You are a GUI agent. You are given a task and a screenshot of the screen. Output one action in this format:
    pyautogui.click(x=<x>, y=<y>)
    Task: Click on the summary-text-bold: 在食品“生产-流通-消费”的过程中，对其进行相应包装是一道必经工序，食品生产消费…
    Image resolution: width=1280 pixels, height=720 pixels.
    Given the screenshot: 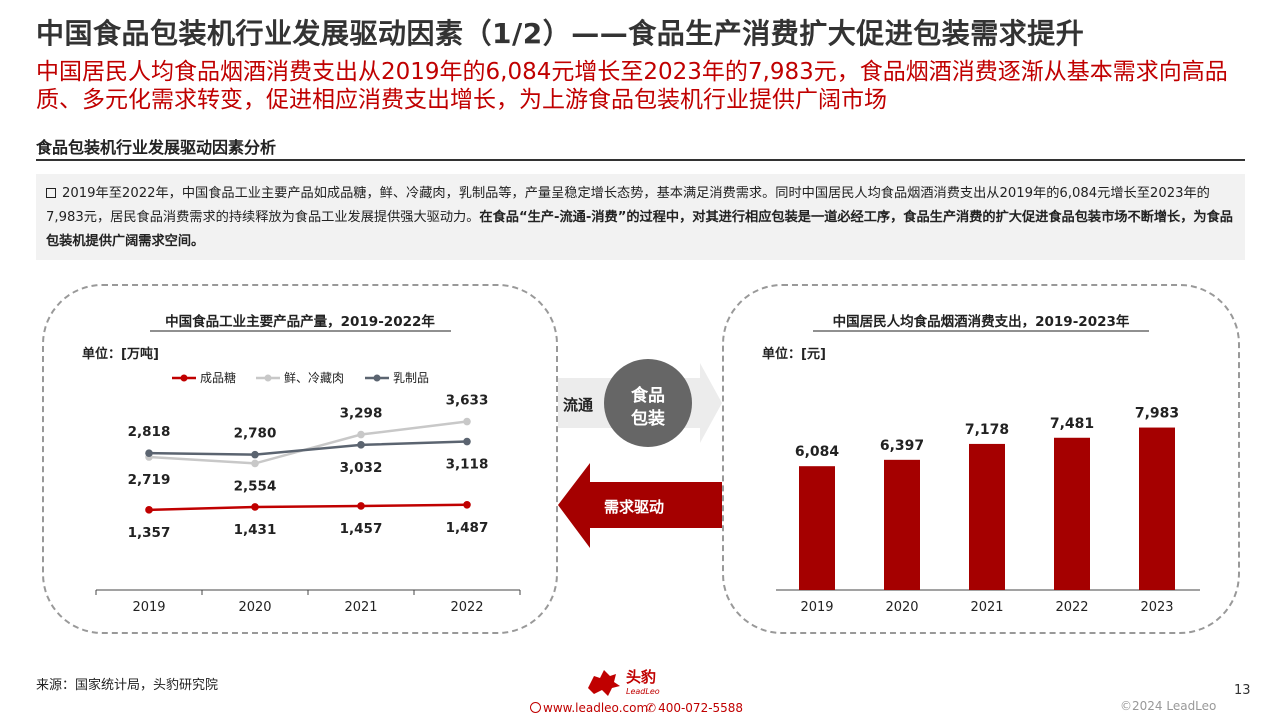 What is the action you would take?
    pyautogui.click(x=639, y=229)
    